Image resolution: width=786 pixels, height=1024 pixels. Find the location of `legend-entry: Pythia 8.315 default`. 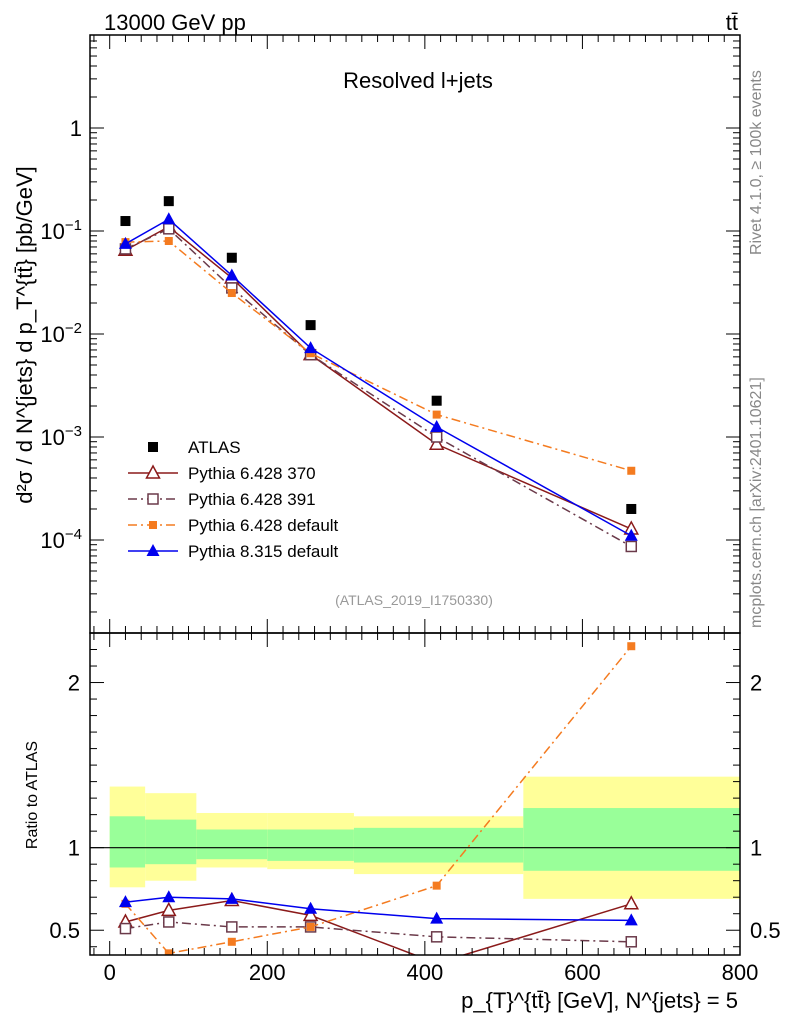

legend-entry: Pythia 8.315 default is located at coordinates (233, 551).